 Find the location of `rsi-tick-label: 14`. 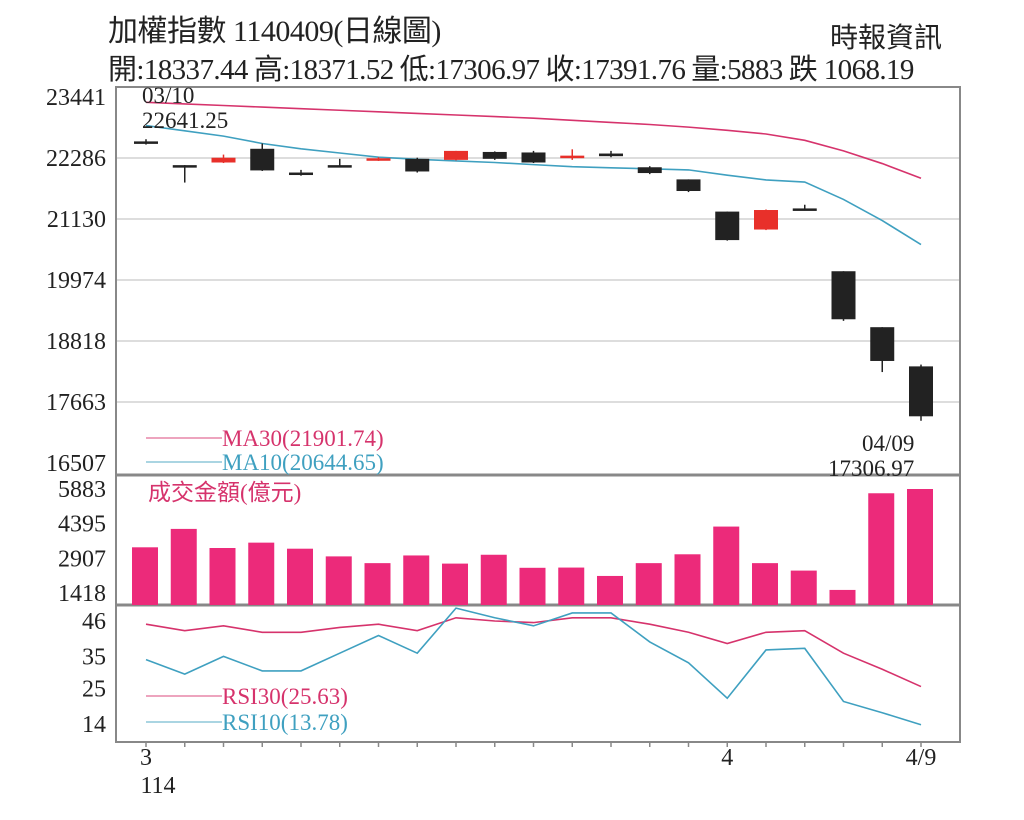

rsi-tick-label: 14 is located at coordinates (94, 725).